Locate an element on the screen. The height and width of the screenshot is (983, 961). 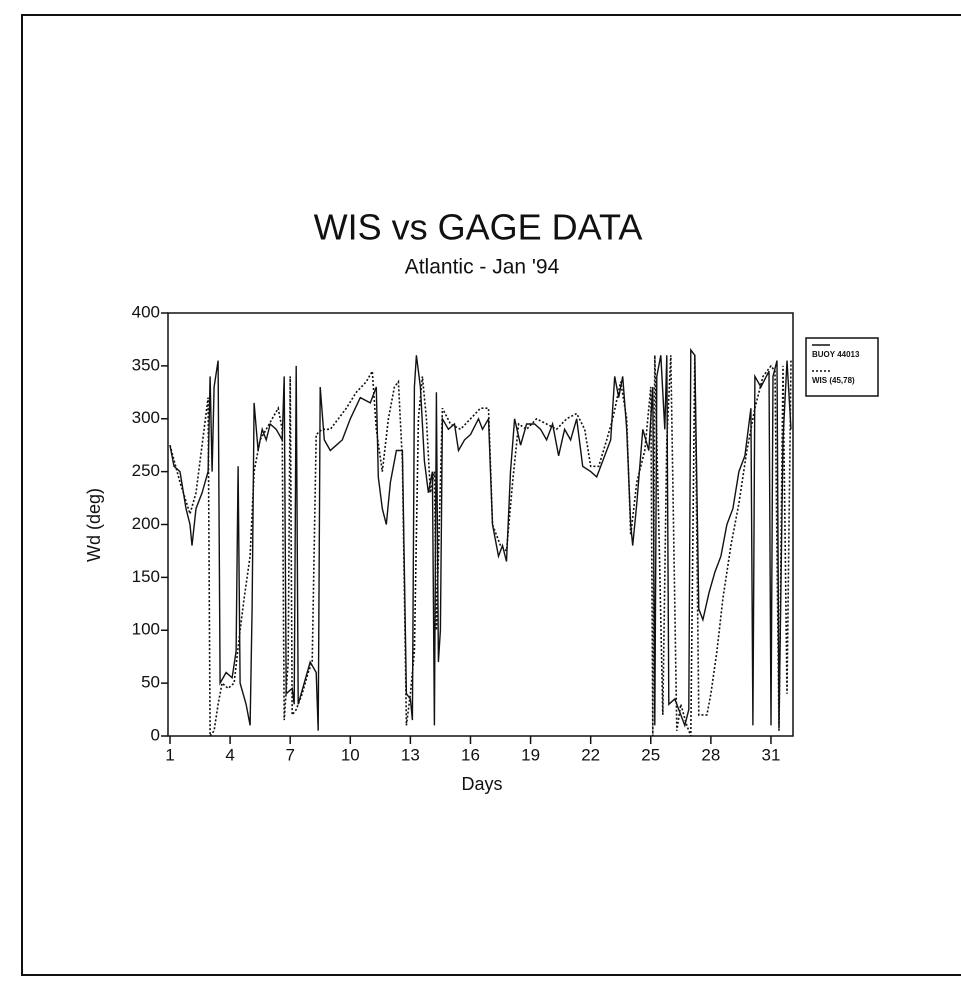
legend-label: WIS (45,78) is located at coordinates (833, 380).